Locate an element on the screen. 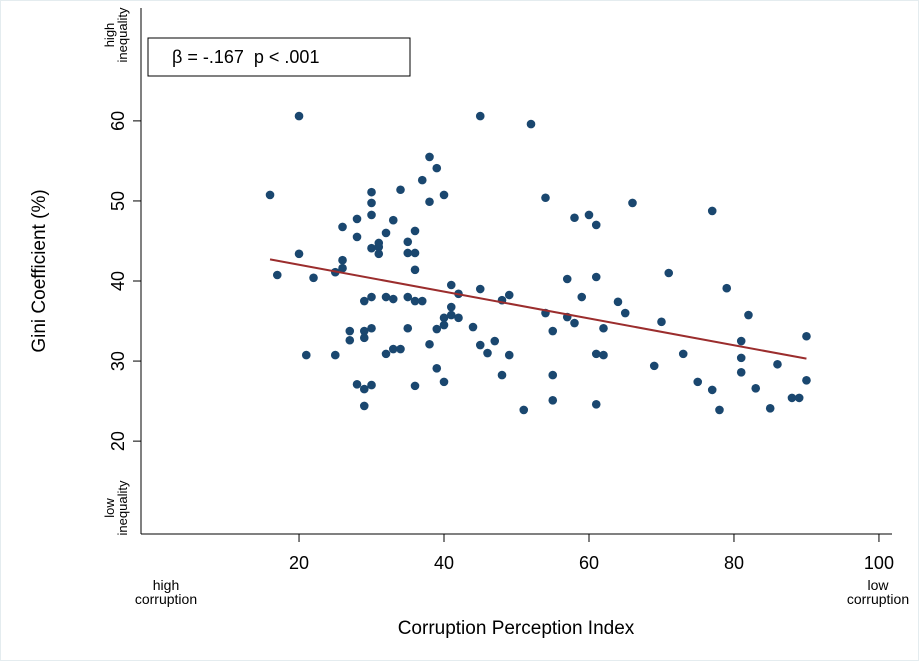 The height and width of the screenshot is (661, 919). x-tick-label: 40 is located at coordinates (444, 563).